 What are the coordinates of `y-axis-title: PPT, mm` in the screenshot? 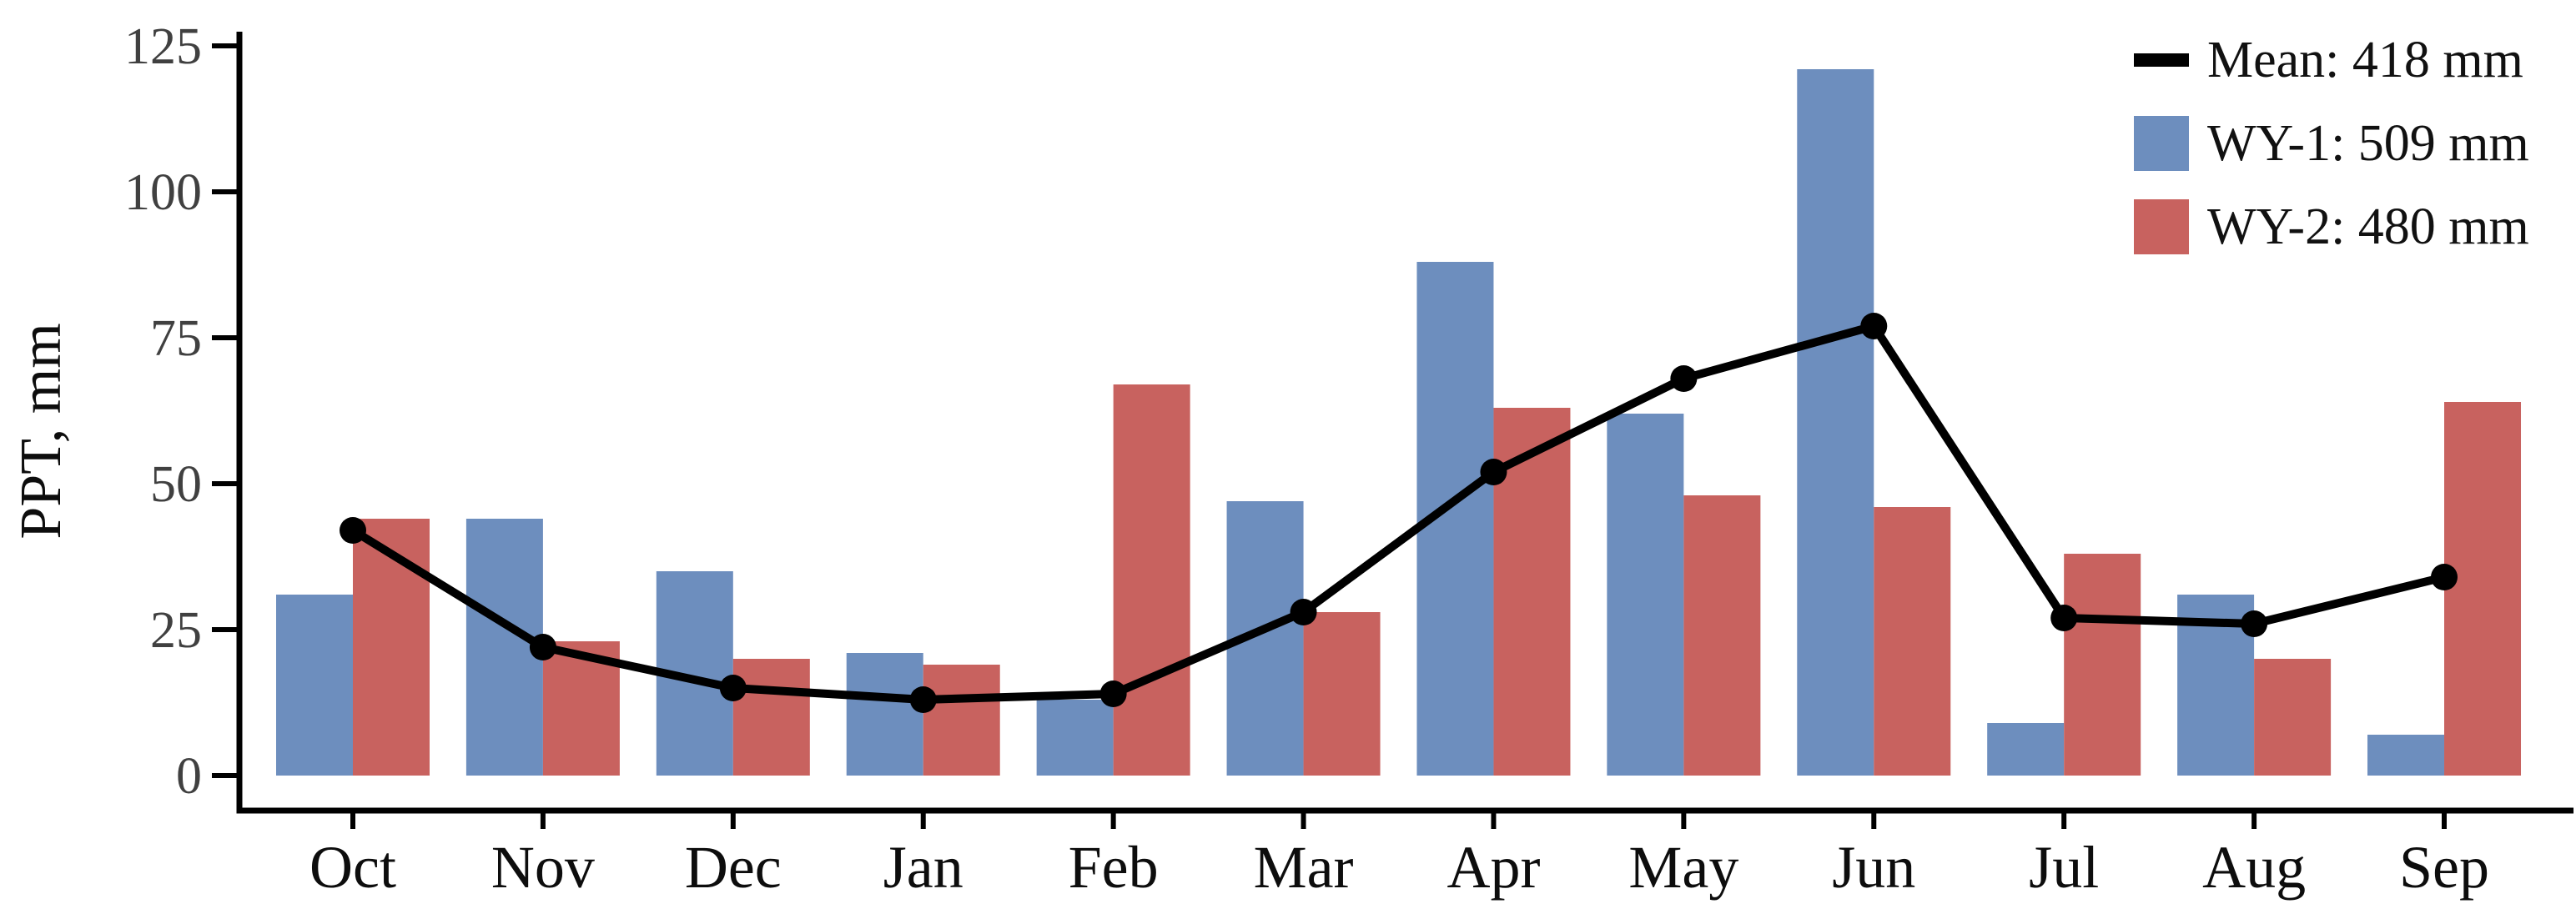 It's located at (41, 431).